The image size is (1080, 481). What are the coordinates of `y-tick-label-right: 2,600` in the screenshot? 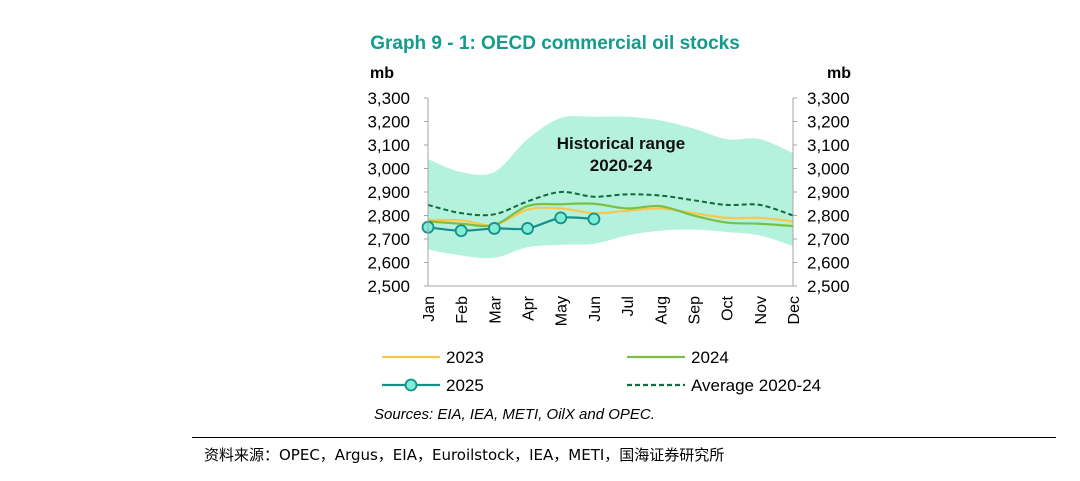 It's located at (828, 263).